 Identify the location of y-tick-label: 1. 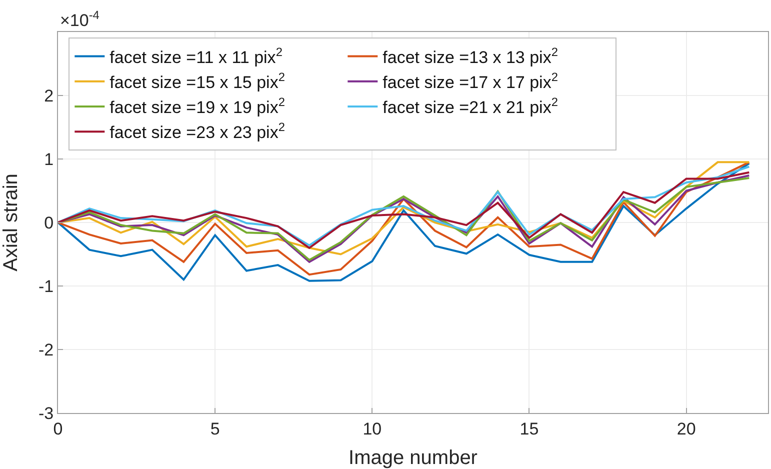
(49, 159).